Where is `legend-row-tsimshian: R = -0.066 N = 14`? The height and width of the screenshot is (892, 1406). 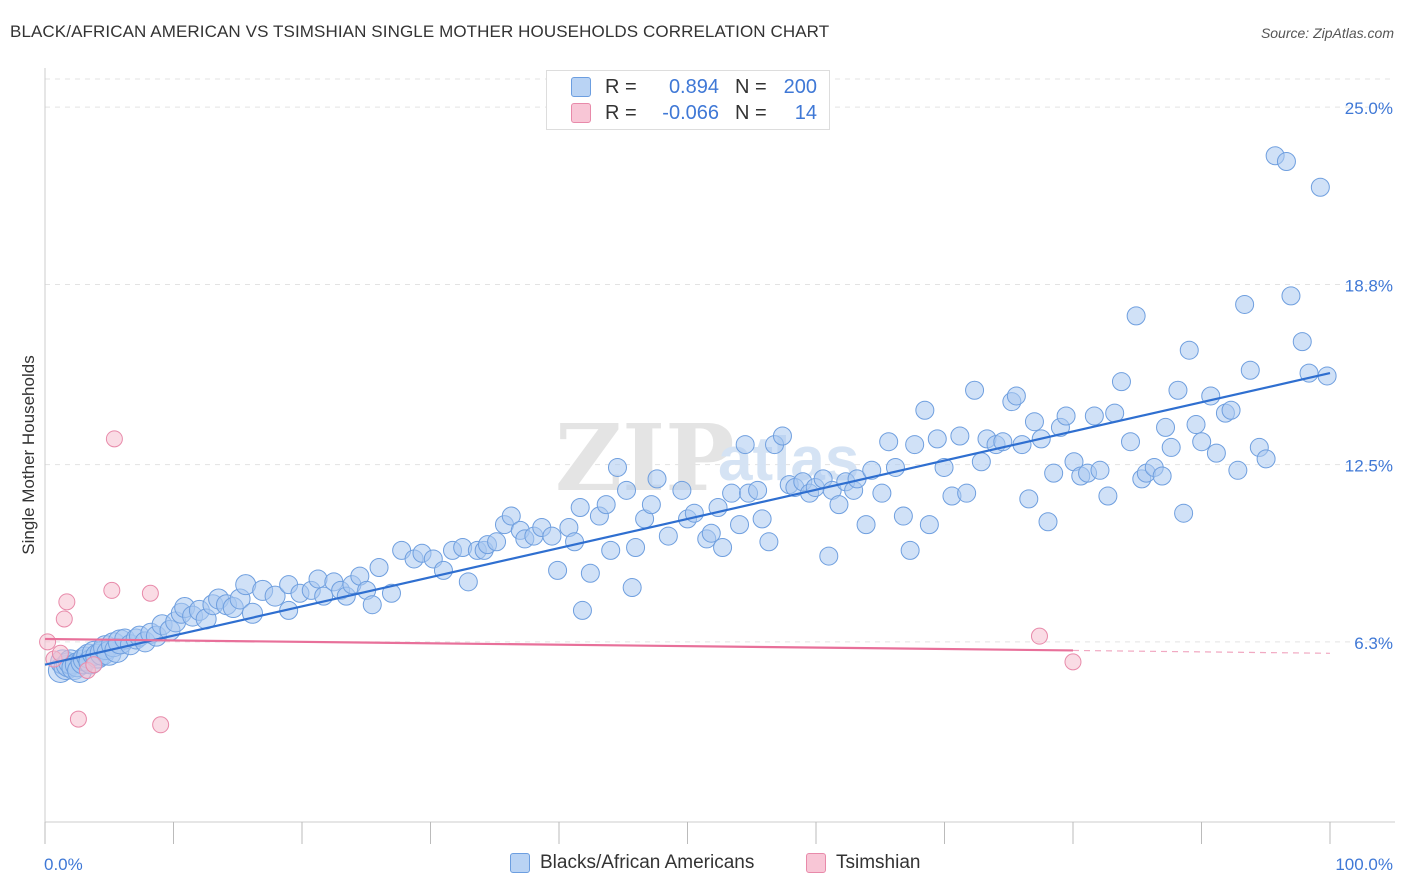
legend-row-tsimshian: R = -0.066 N = 14 is located at coordinates (682, 113).